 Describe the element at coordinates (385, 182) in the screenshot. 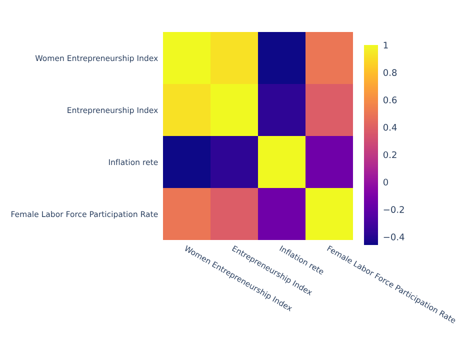

I see `color-bar-label: 0` at that location.